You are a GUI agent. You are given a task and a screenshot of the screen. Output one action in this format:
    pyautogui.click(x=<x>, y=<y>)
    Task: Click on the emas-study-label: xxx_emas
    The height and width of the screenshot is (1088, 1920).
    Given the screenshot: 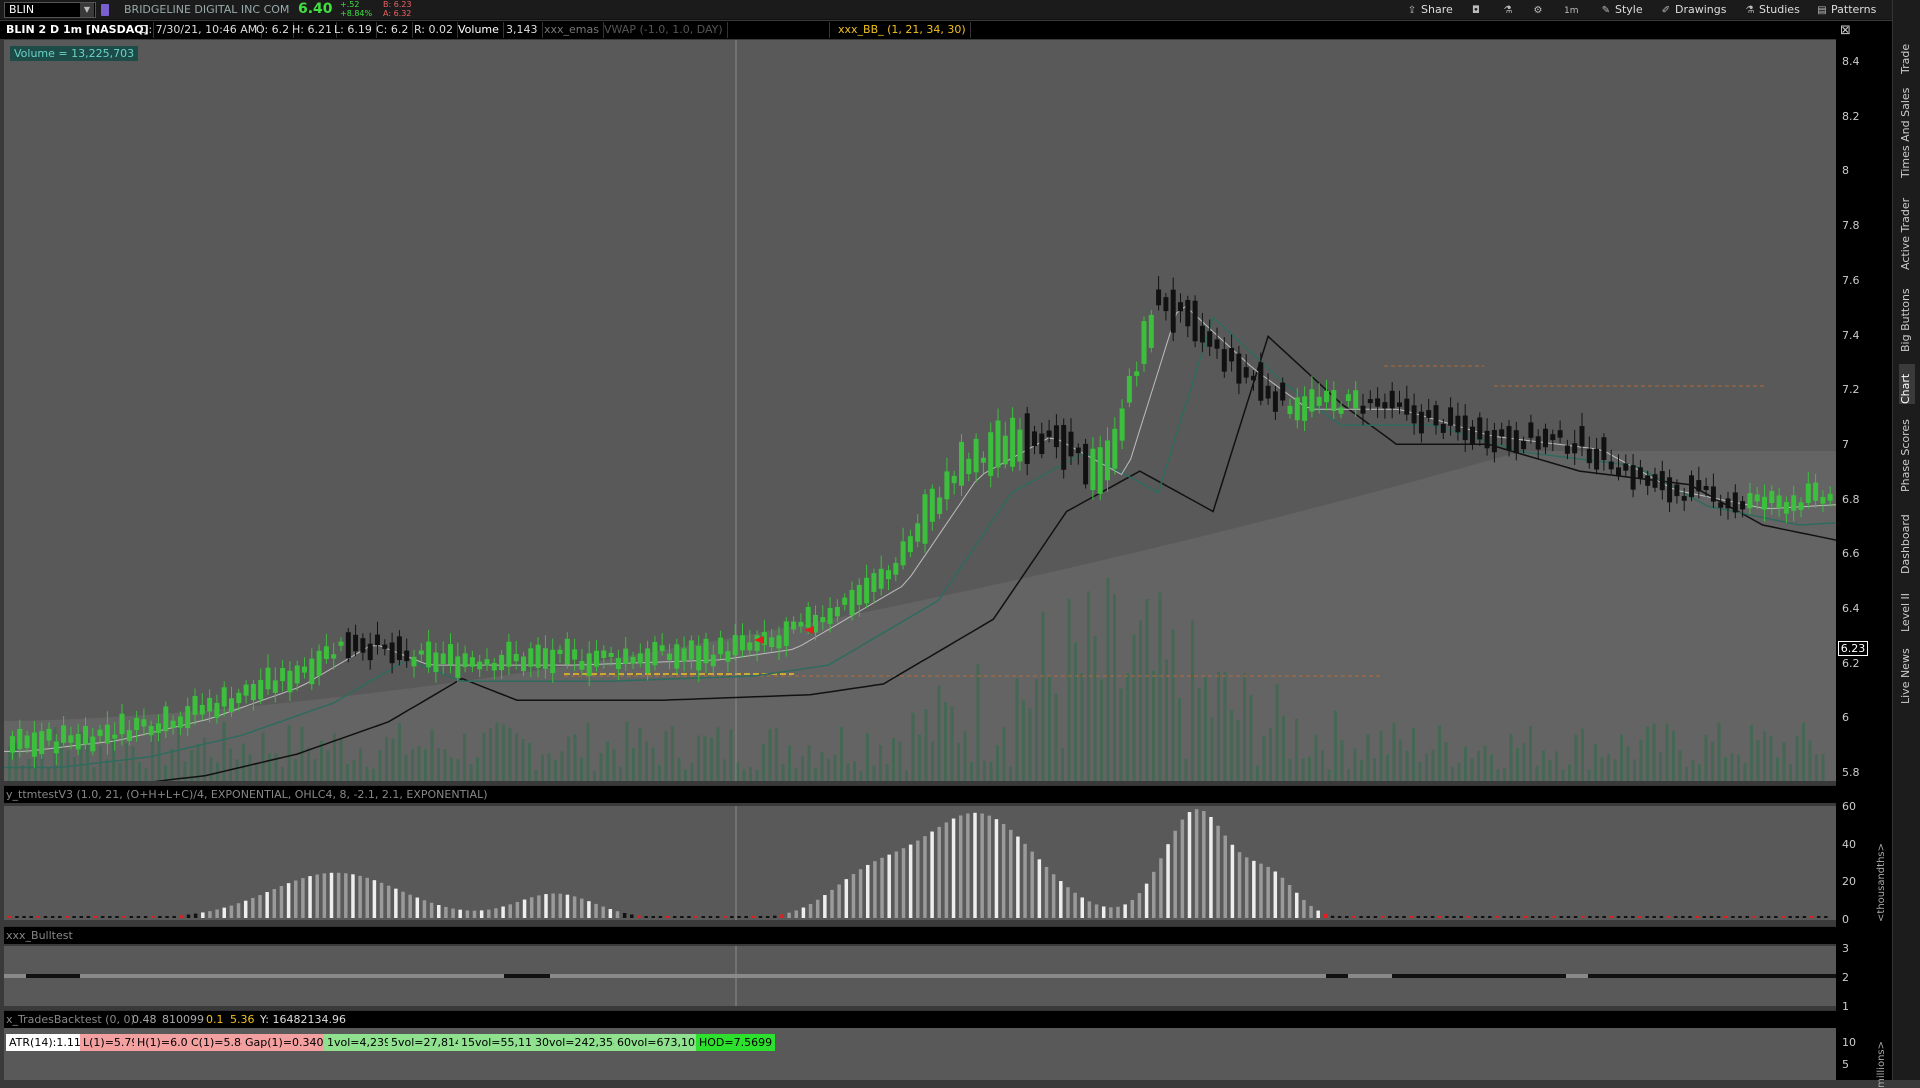 What is the action you would take?
    pyautogui.click(x=572, y=30)
    